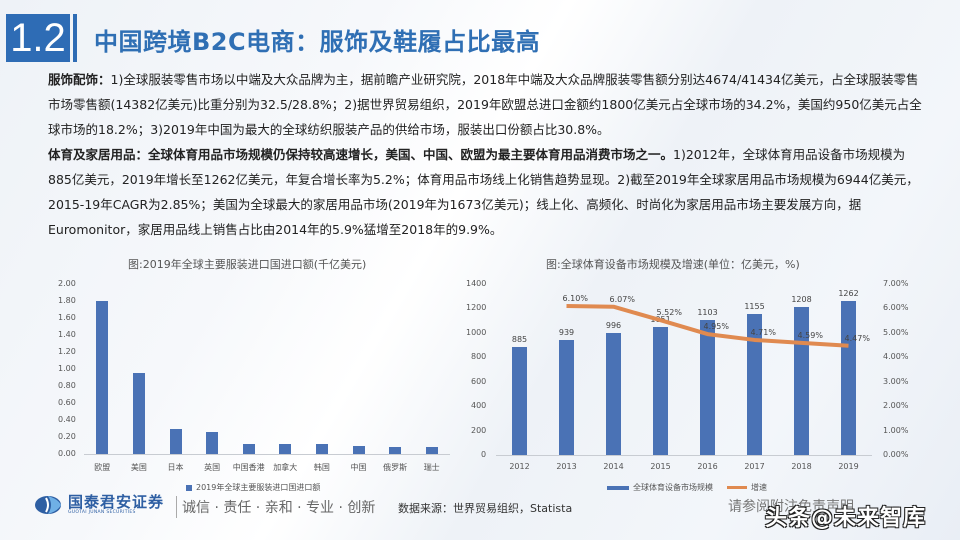  What do you see at coordinates (801, 466) in the screenshot?
I see `x-tick-label: 2018` at bounding box center [801, 466].